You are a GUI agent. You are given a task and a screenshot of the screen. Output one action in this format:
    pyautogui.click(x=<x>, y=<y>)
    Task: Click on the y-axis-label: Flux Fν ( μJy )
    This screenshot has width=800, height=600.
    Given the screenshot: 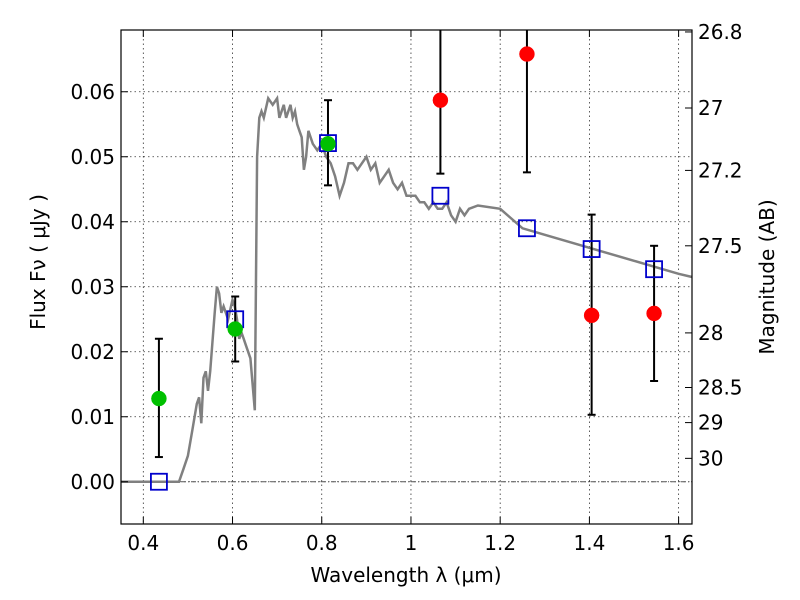 What is the action you would take?
    pyautogui.click(x=38, y=262)
    